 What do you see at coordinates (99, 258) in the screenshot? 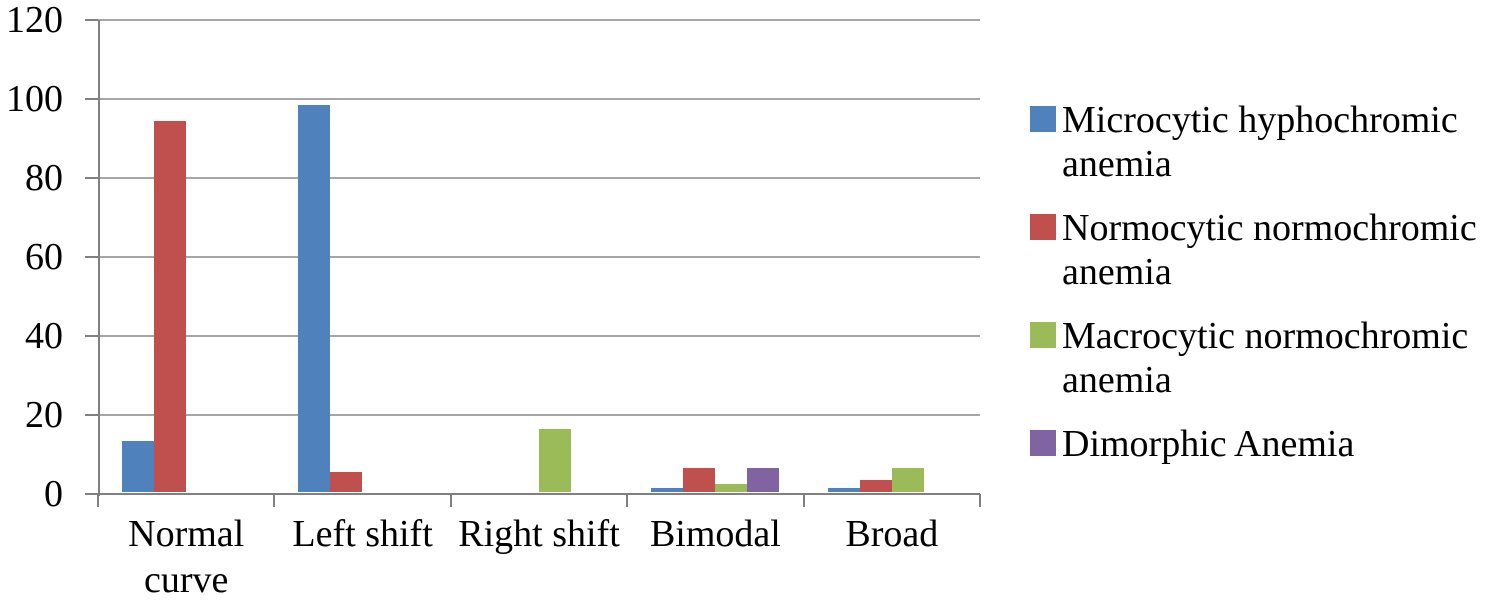
I see `y-axis-line` at bounding box center [99, 258].